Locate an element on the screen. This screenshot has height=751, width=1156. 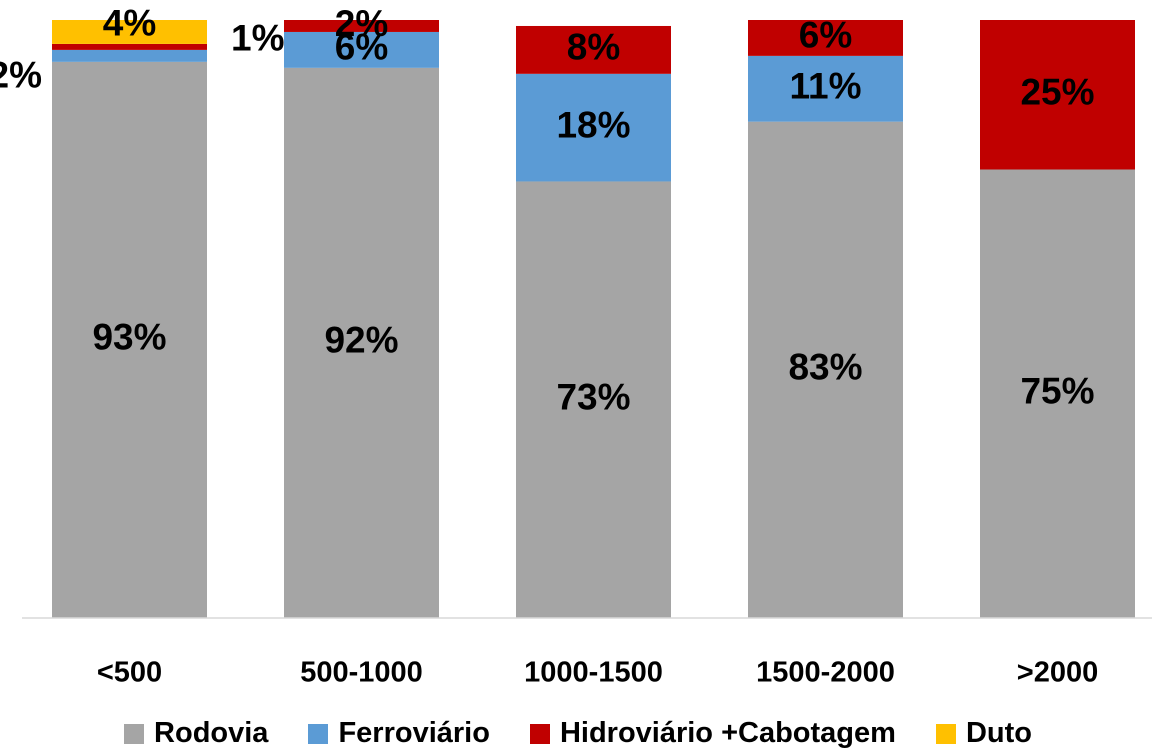
data-label-hidroviario-cabotagem-1: 1% is located at coordinates (257, 38).